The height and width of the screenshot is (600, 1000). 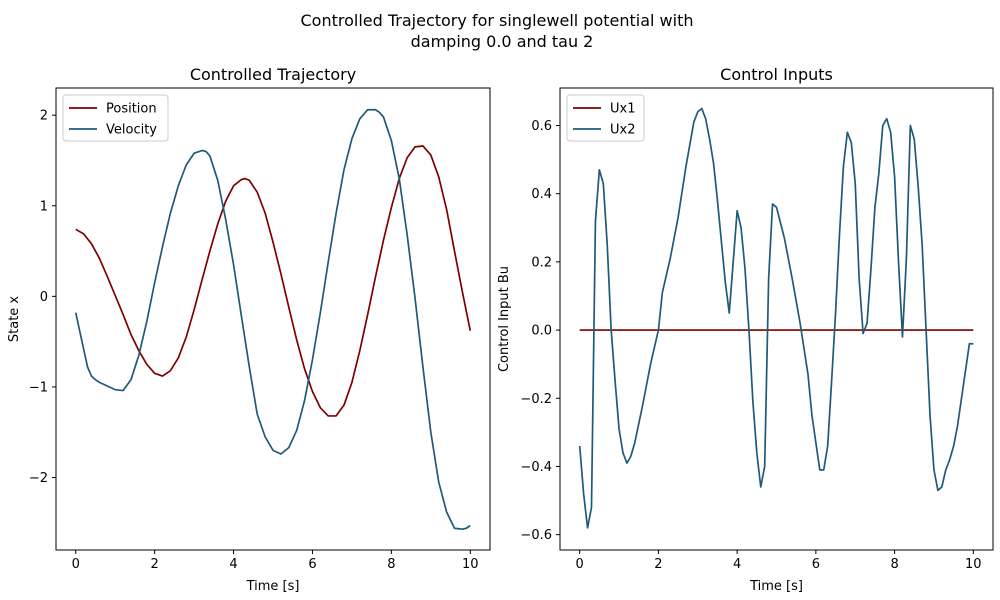 What do you see at coordinates (541, 126) in the screenshot?
I see `control-y-tick-label: 0.6` at bounding box center [541, 126].